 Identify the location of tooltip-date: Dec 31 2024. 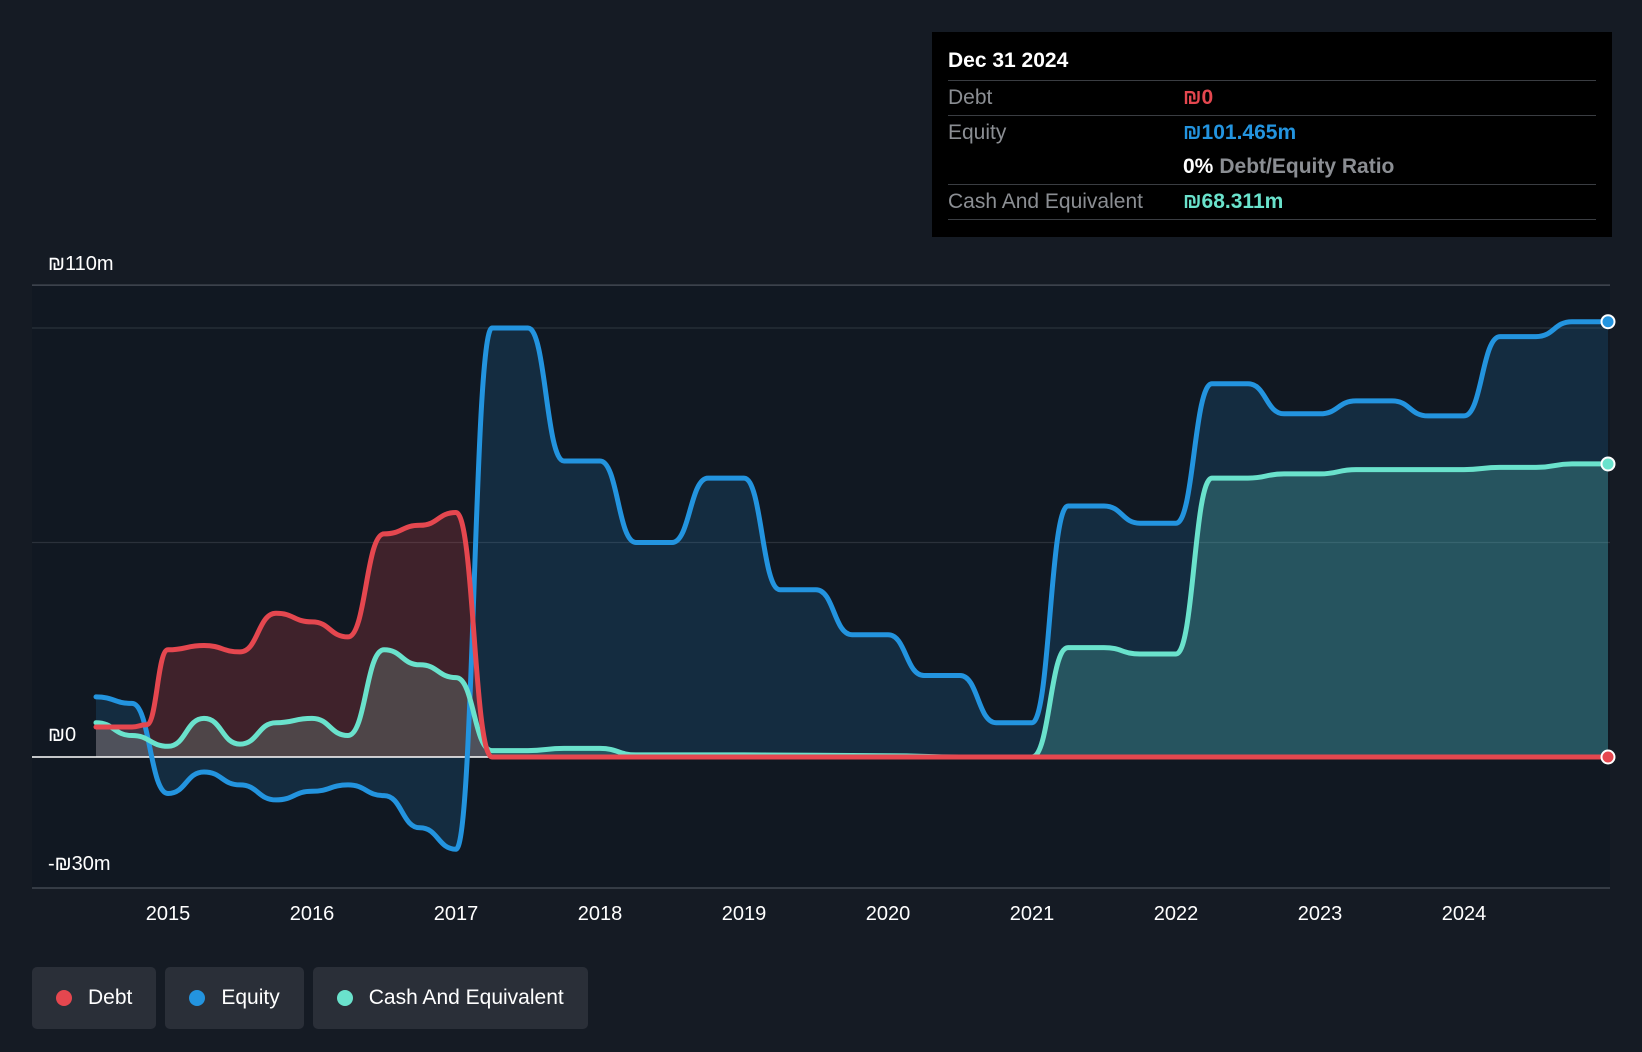
(1008, 60).